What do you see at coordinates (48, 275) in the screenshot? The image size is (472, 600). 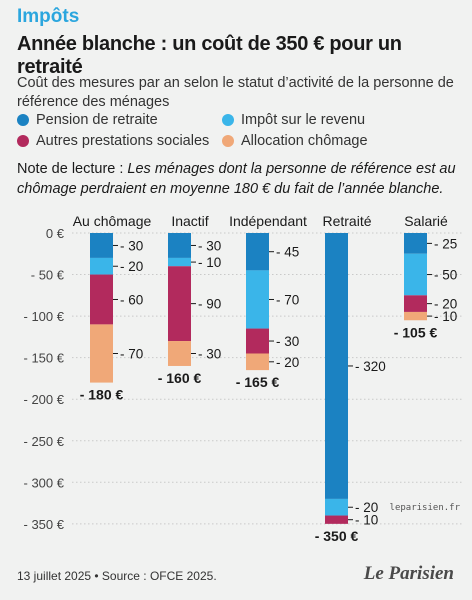 I see `y-tick-label: - 50 €` at bounding box center [48, 275].